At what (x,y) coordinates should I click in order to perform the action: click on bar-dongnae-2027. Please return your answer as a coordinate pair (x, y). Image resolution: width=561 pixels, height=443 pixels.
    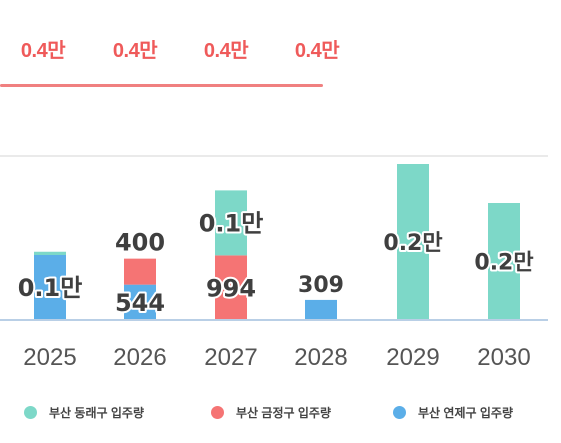
    Looking at the image, I should click on (231, 223).